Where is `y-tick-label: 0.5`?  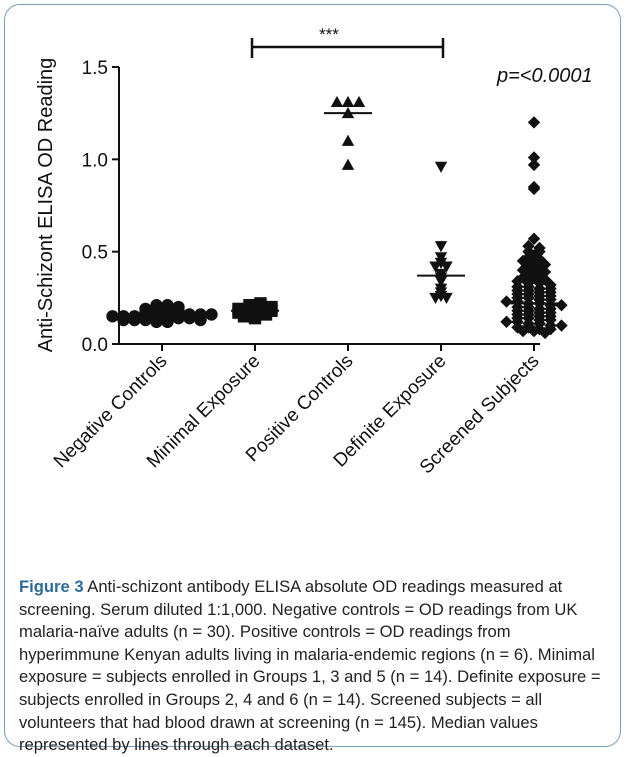 y-tick-label: 0.5 is located at coordinates (95, 253).